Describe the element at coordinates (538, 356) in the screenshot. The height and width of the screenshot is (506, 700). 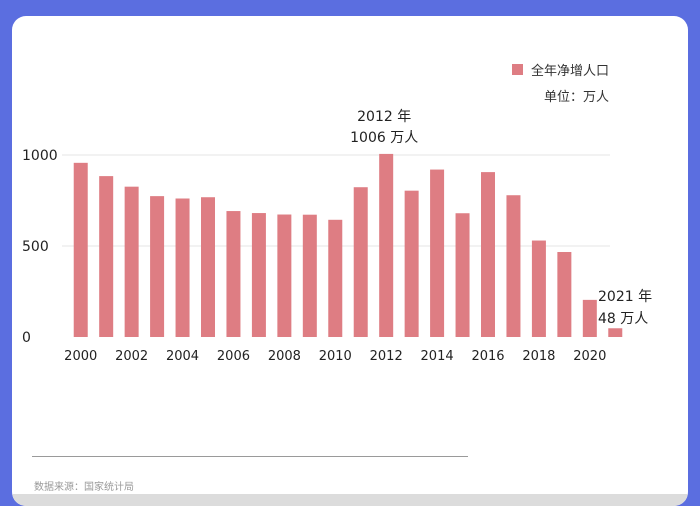
I see `x-tick-label: 2018` at that location.